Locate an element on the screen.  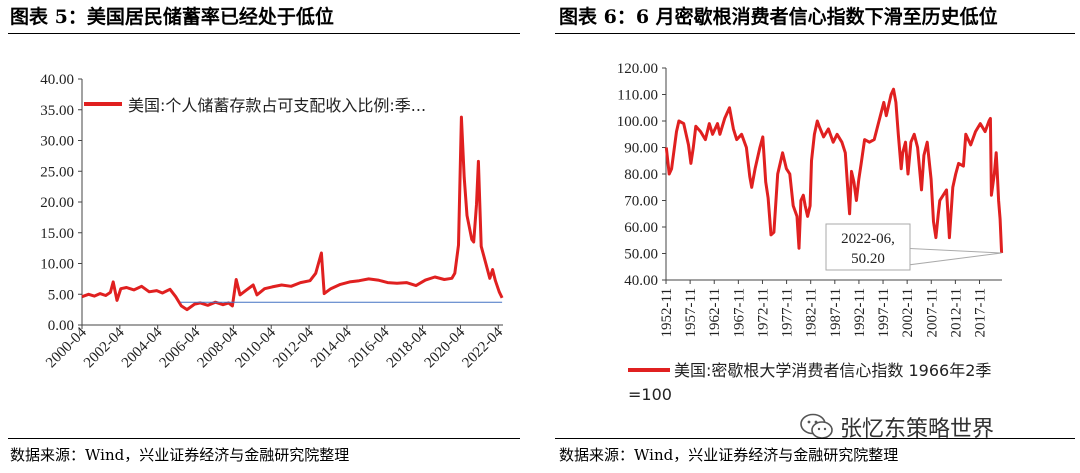
y-tick-label: 110.00 is located at coordinates (637, 96).